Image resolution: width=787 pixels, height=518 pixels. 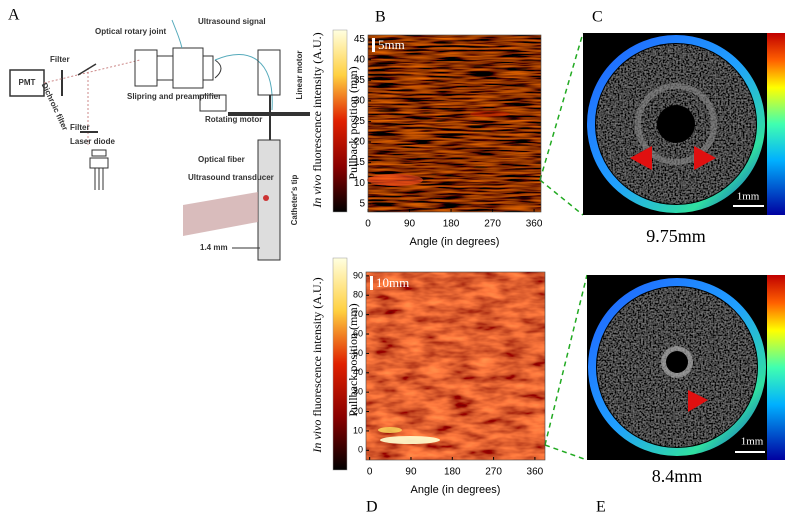 I want to click on caption: 9.75mm, so click(x=676, y=236).